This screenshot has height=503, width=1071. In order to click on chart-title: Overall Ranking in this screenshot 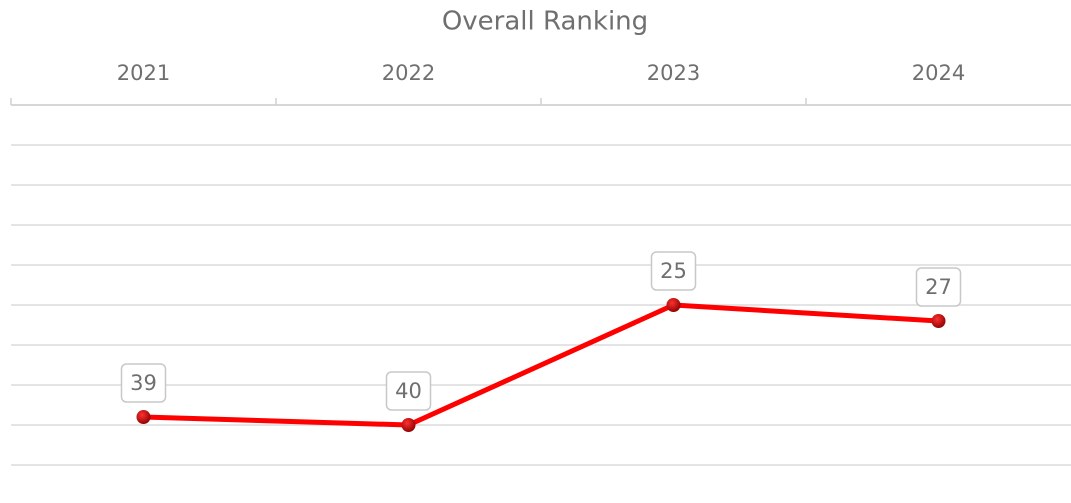, I will do `click(545, 22)`.